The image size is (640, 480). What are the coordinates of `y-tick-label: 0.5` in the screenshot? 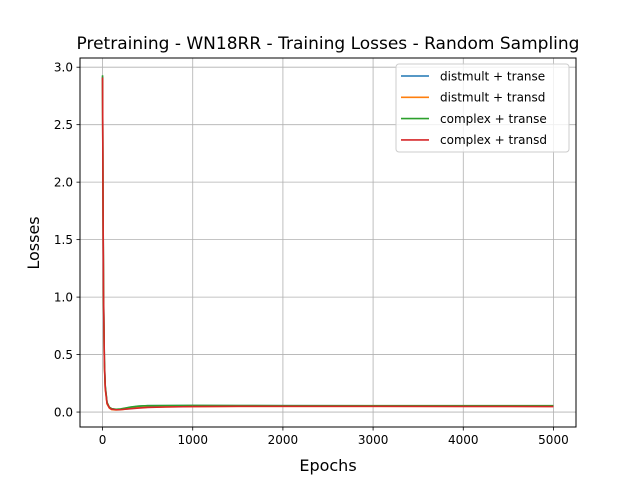 It's located at (63, 355).